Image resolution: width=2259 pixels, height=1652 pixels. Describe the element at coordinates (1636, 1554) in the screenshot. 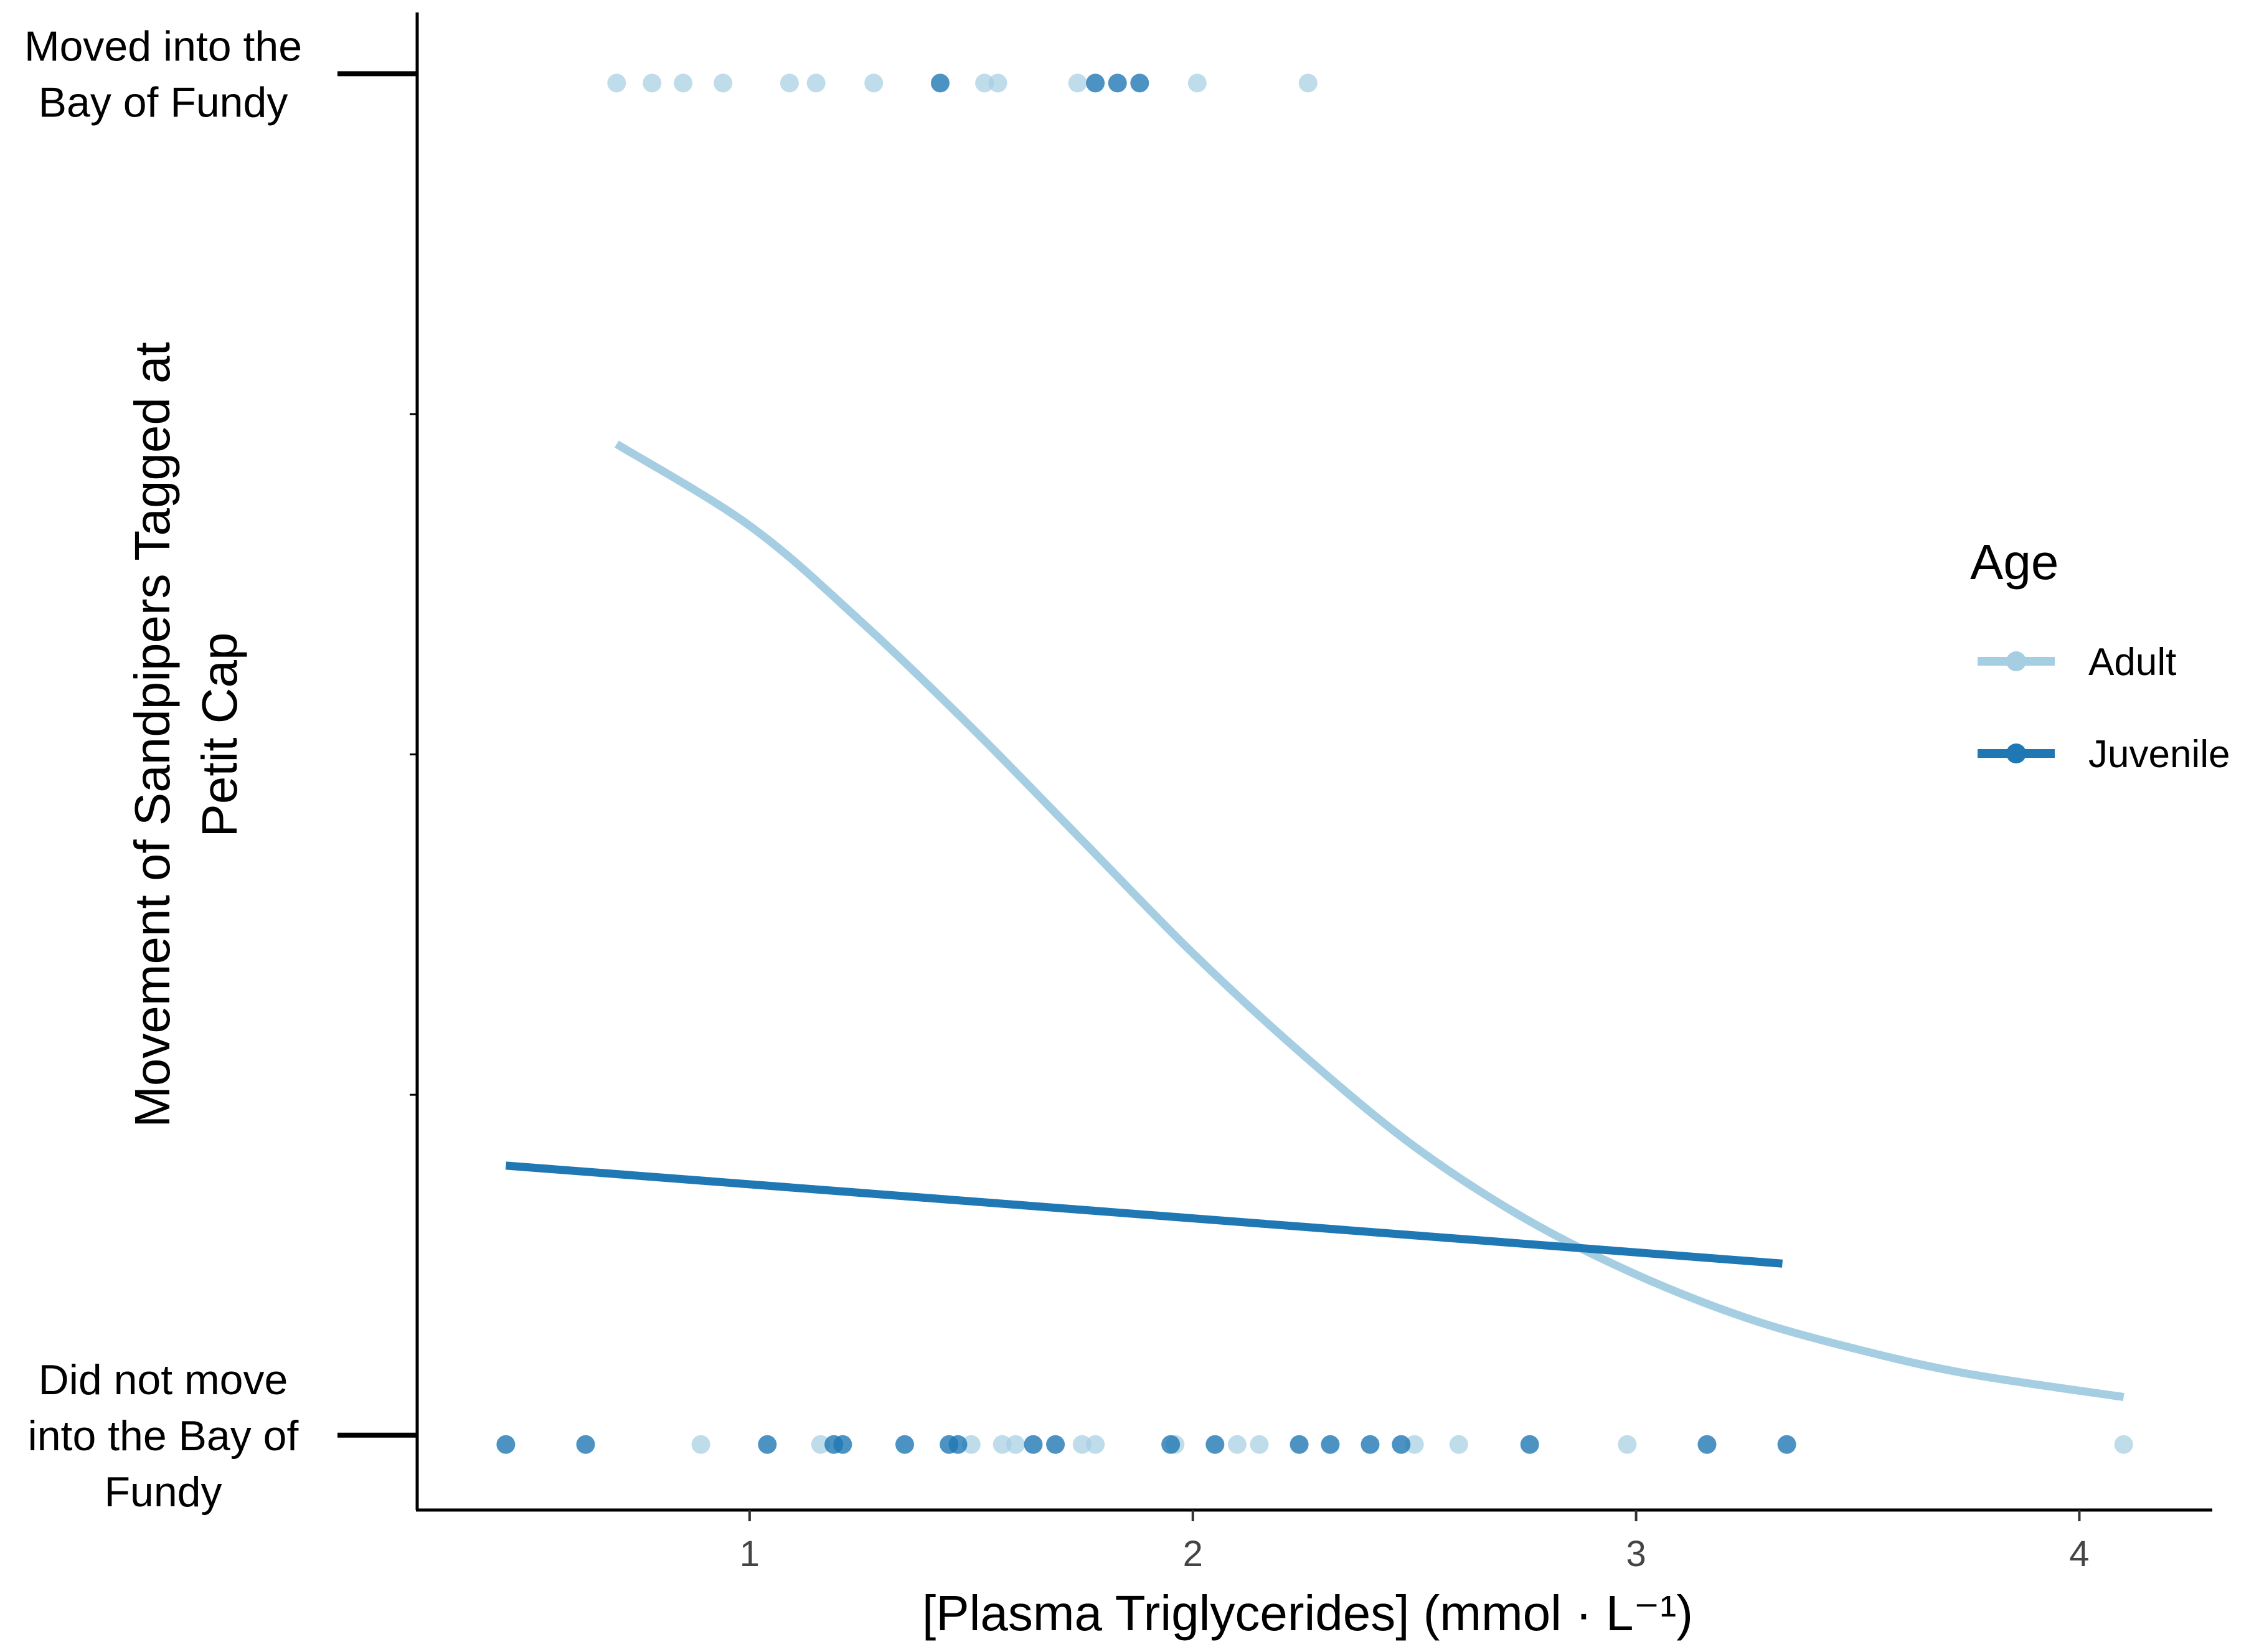

I see `x-tick-label: 3` at that location.